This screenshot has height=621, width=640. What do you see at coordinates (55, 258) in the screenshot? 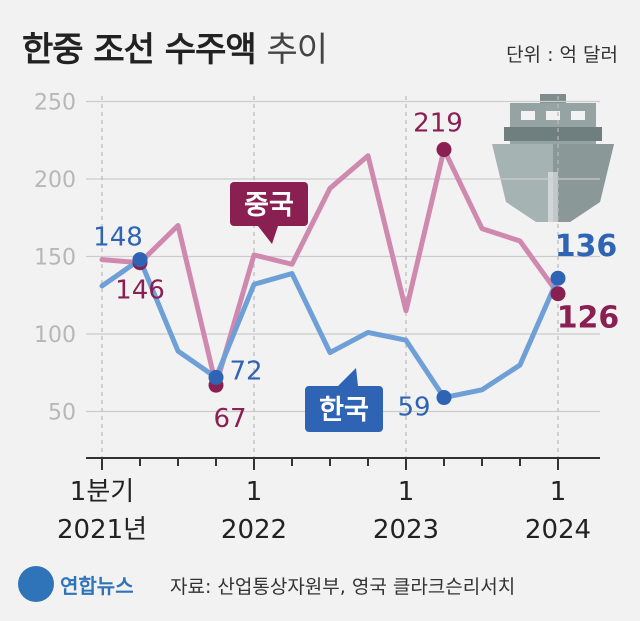
I see `y-tick-label: 150` at bounding box center [55, 258].